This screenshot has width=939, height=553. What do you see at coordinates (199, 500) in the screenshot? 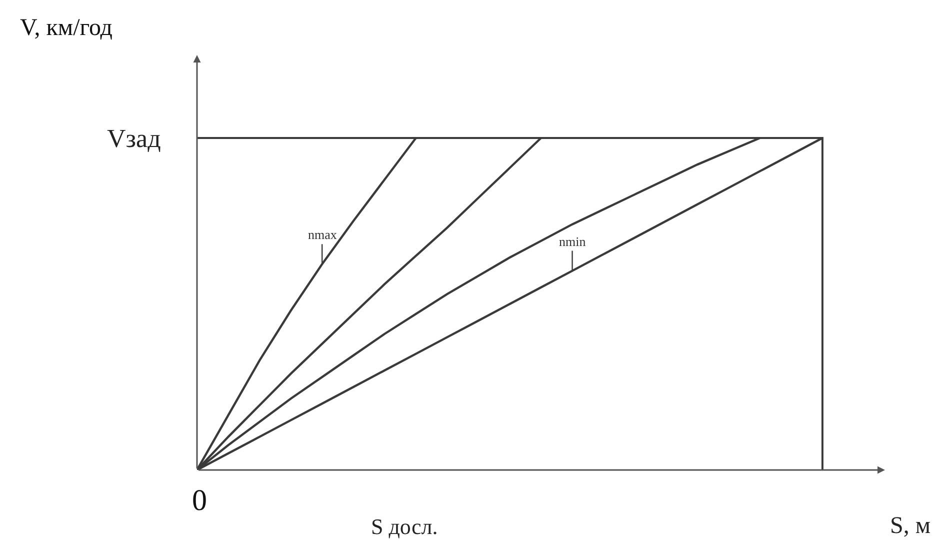
I see `text: 0` at bounding box center [199, 500].